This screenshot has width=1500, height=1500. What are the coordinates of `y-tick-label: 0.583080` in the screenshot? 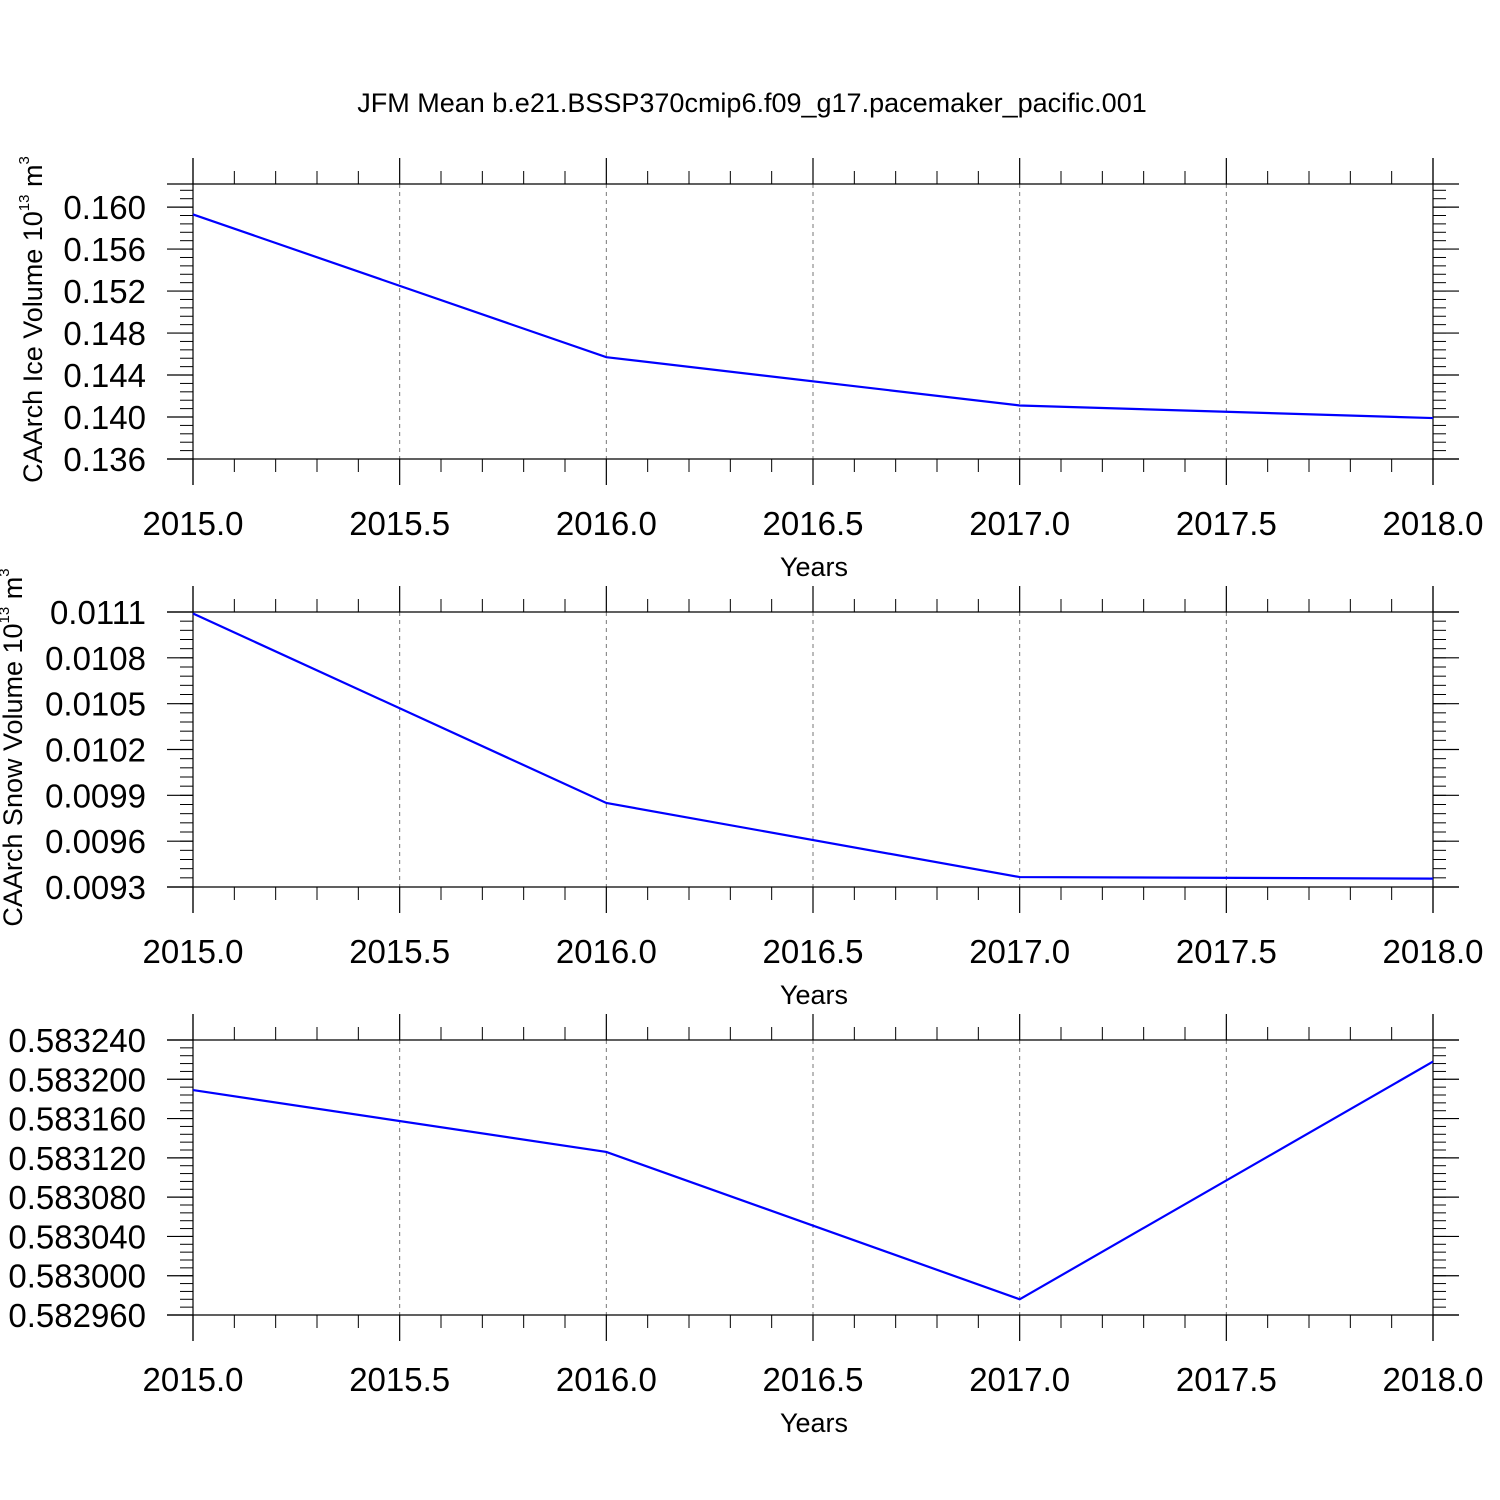 It's located at (77, 1197).